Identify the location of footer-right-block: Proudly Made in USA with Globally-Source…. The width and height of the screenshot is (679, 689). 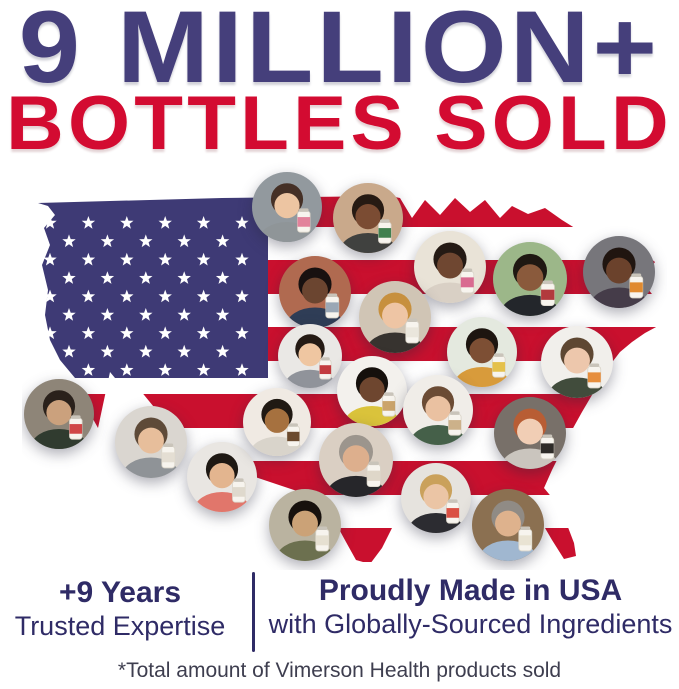
(470, 607).